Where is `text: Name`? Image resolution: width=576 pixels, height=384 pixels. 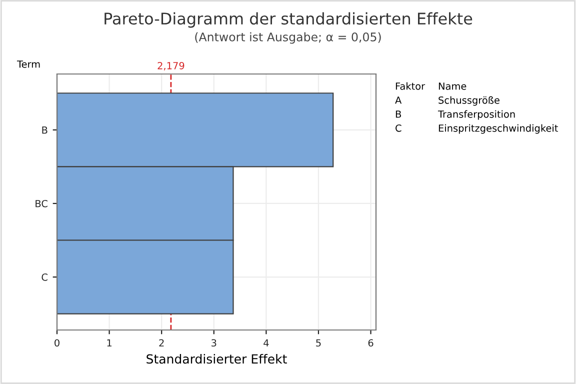 text: Name is located at coordinates (452, 86).